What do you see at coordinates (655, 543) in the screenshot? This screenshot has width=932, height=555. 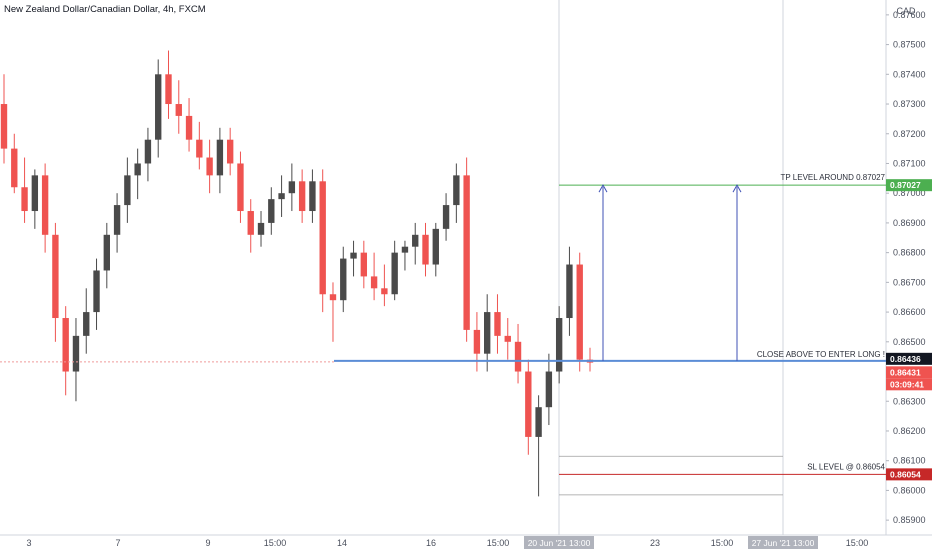 I see `time-tick-label: 23` at bounding box center [655, 543].